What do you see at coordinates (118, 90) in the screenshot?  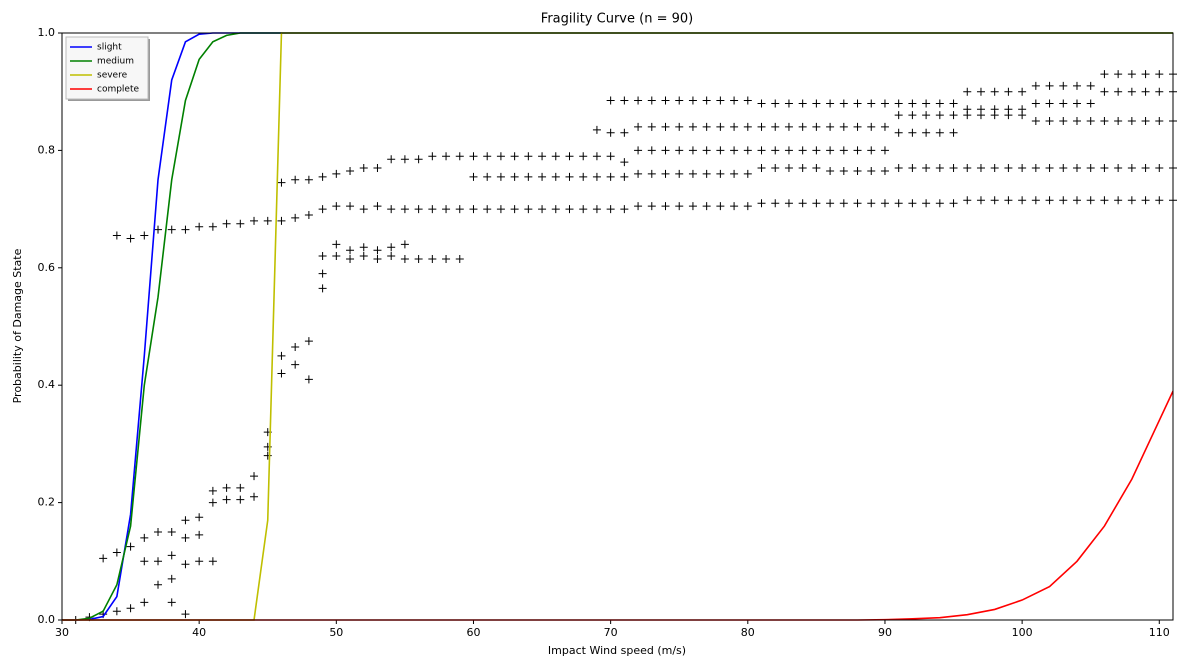 I see `legend-label: complete` at bounding box center [118, 90].